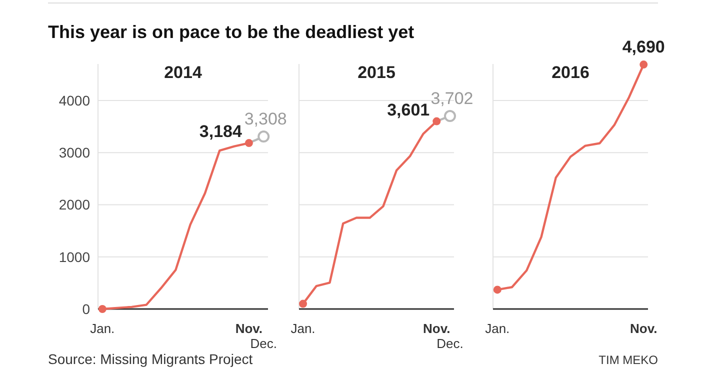 This screenshot has height=389, width=706. What do you see at coordinates (74, 100) in the screenshot?
I see `y-tick-label: 4000` at bounding box center [74, 100].